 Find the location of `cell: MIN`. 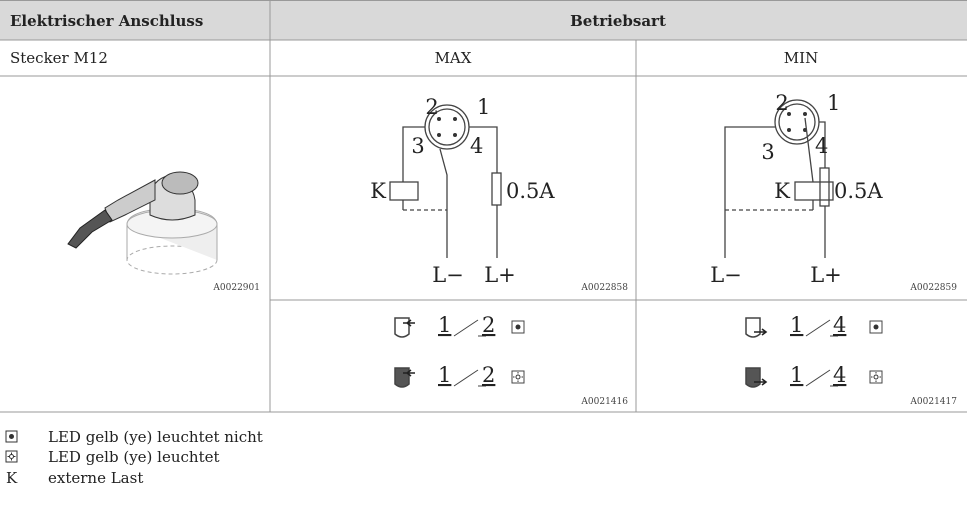

cell: MIN is located at coordinates (801, 58).